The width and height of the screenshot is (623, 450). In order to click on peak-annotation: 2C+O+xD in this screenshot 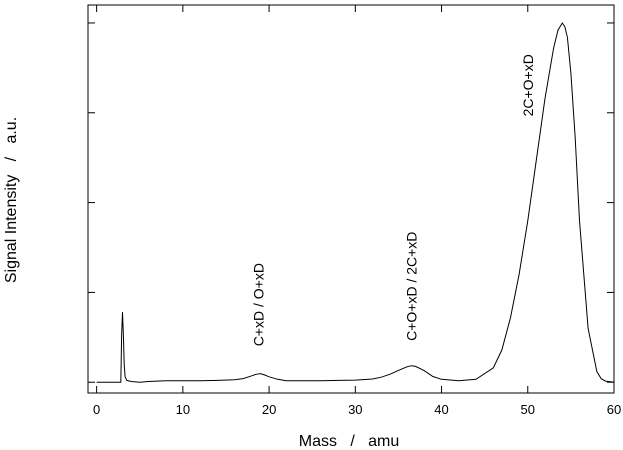, I will do `click(528, 85)`.